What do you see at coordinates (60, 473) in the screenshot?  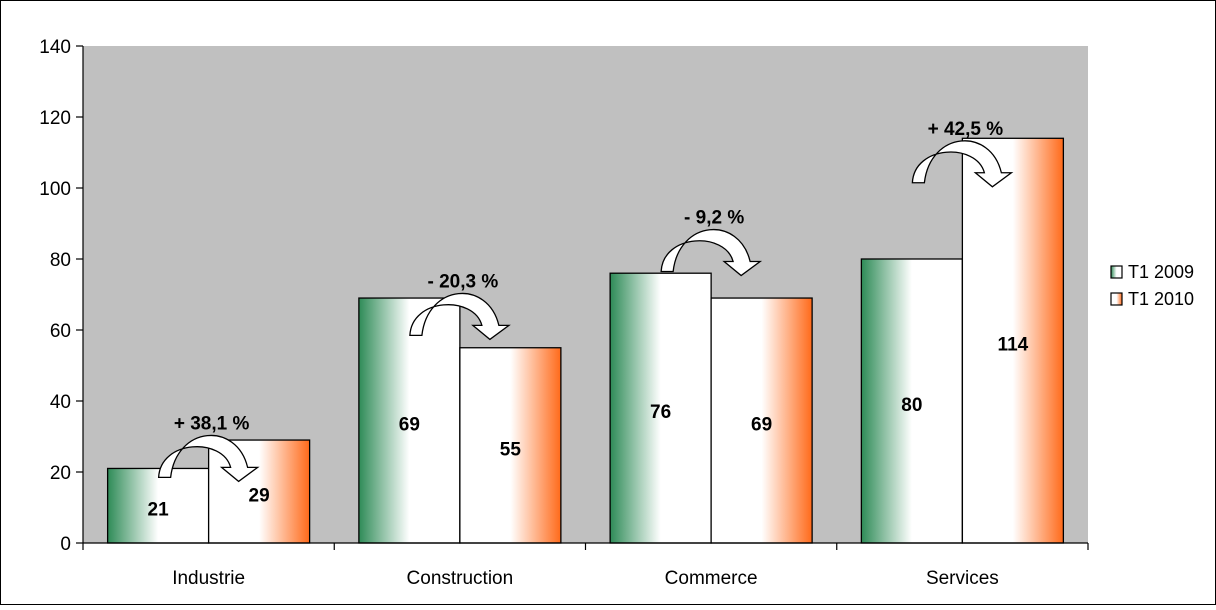 I see `y-tick-label: 20` at bounding box center [60, 473].